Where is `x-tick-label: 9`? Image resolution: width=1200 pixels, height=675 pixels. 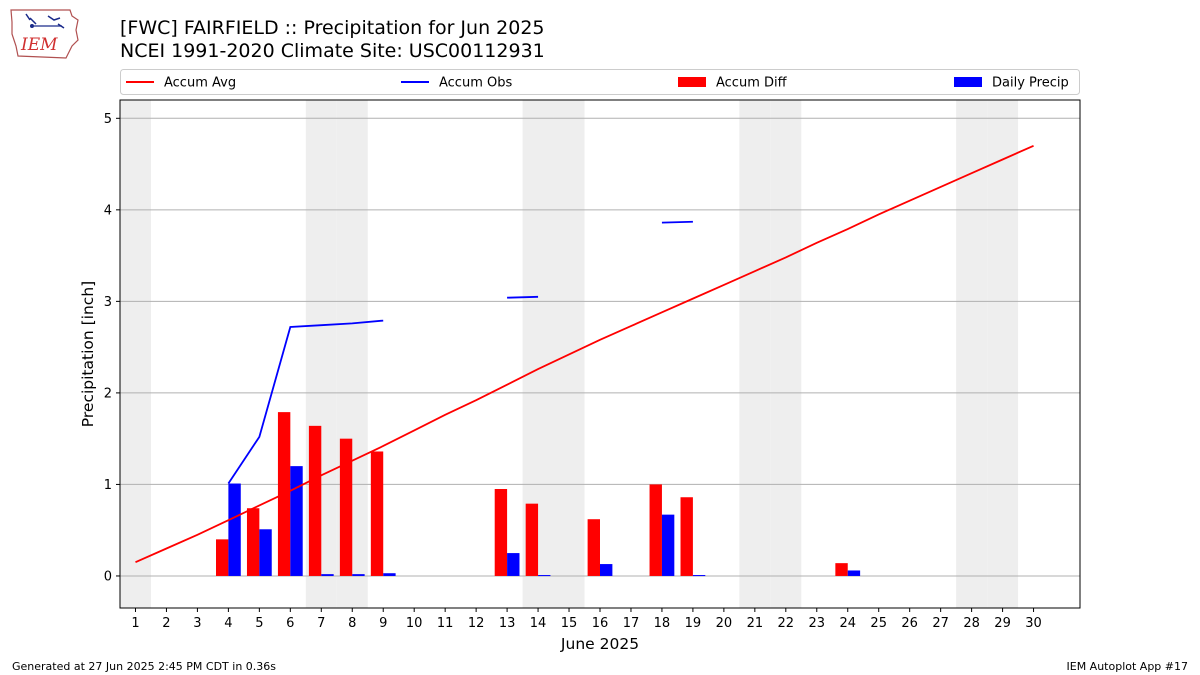
x-tick-label: 9 is located at coordinates (383, 623).